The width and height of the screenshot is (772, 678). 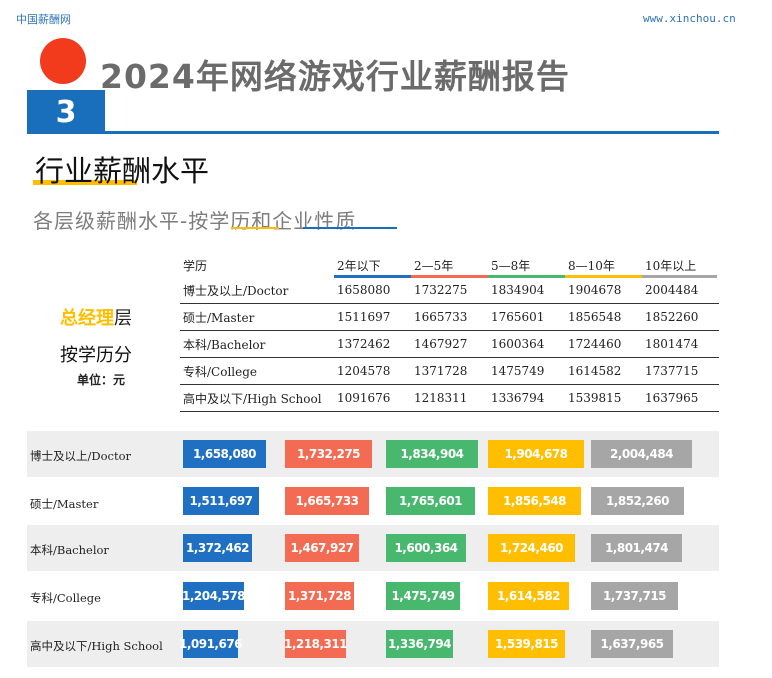 I want to click on table-header-cell: 2年以下, so click(x=373, y=265).